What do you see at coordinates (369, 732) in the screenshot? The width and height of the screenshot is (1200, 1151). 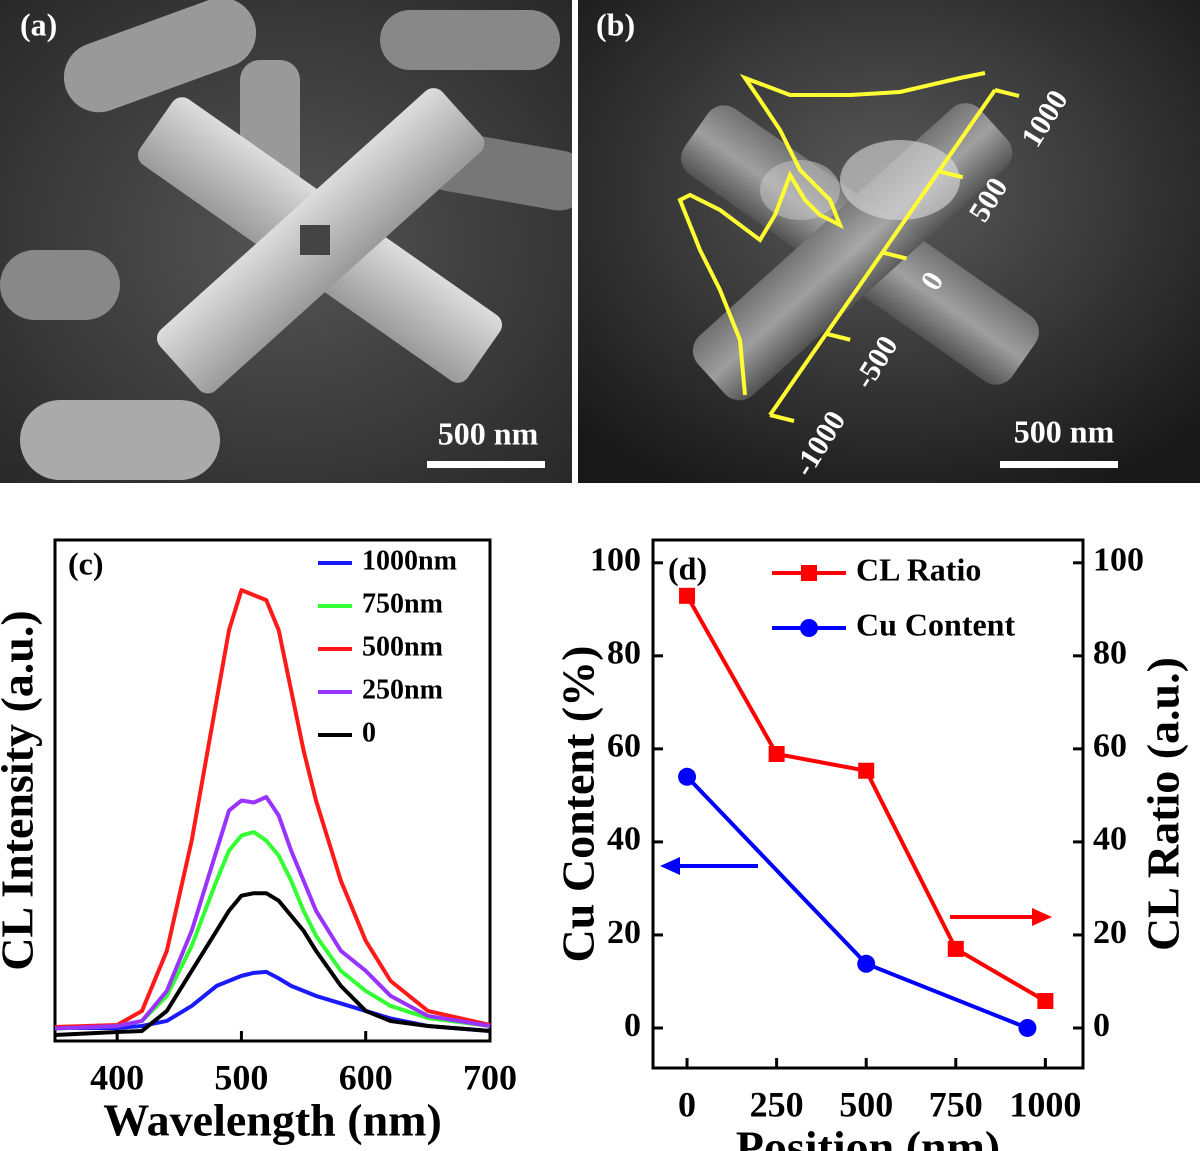 I see `legend-label: 0` at bounding box center [369, 732].